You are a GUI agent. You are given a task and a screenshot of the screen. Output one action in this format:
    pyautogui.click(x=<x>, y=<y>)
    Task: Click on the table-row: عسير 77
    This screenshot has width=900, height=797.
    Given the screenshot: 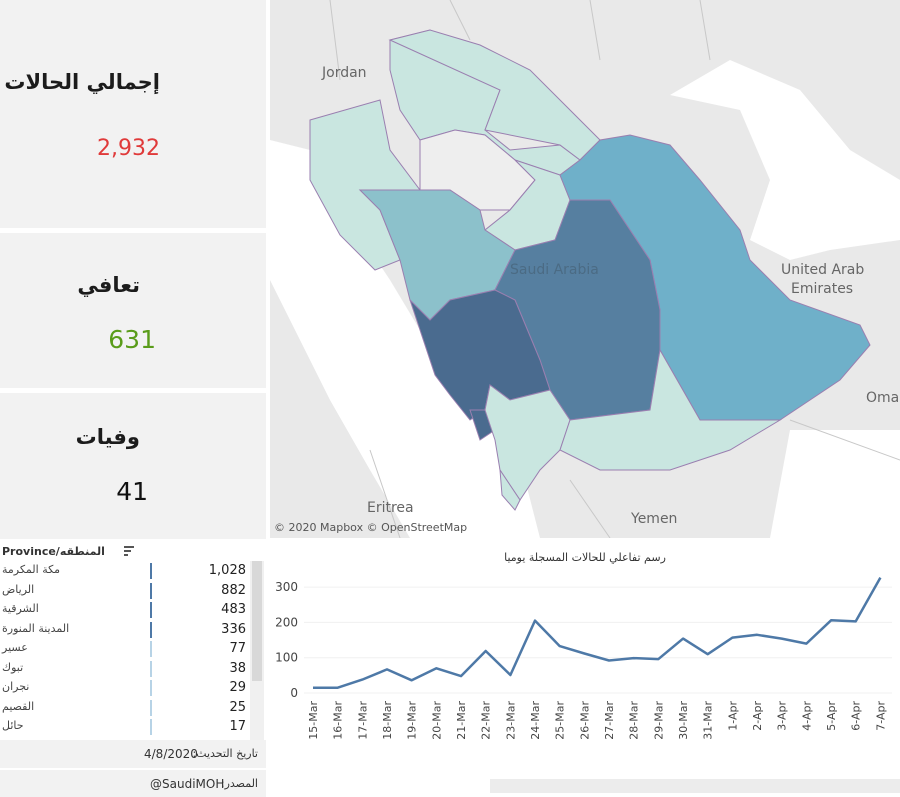 What is the action you would take?
    pyautogui.click(x=125, y=649)
    